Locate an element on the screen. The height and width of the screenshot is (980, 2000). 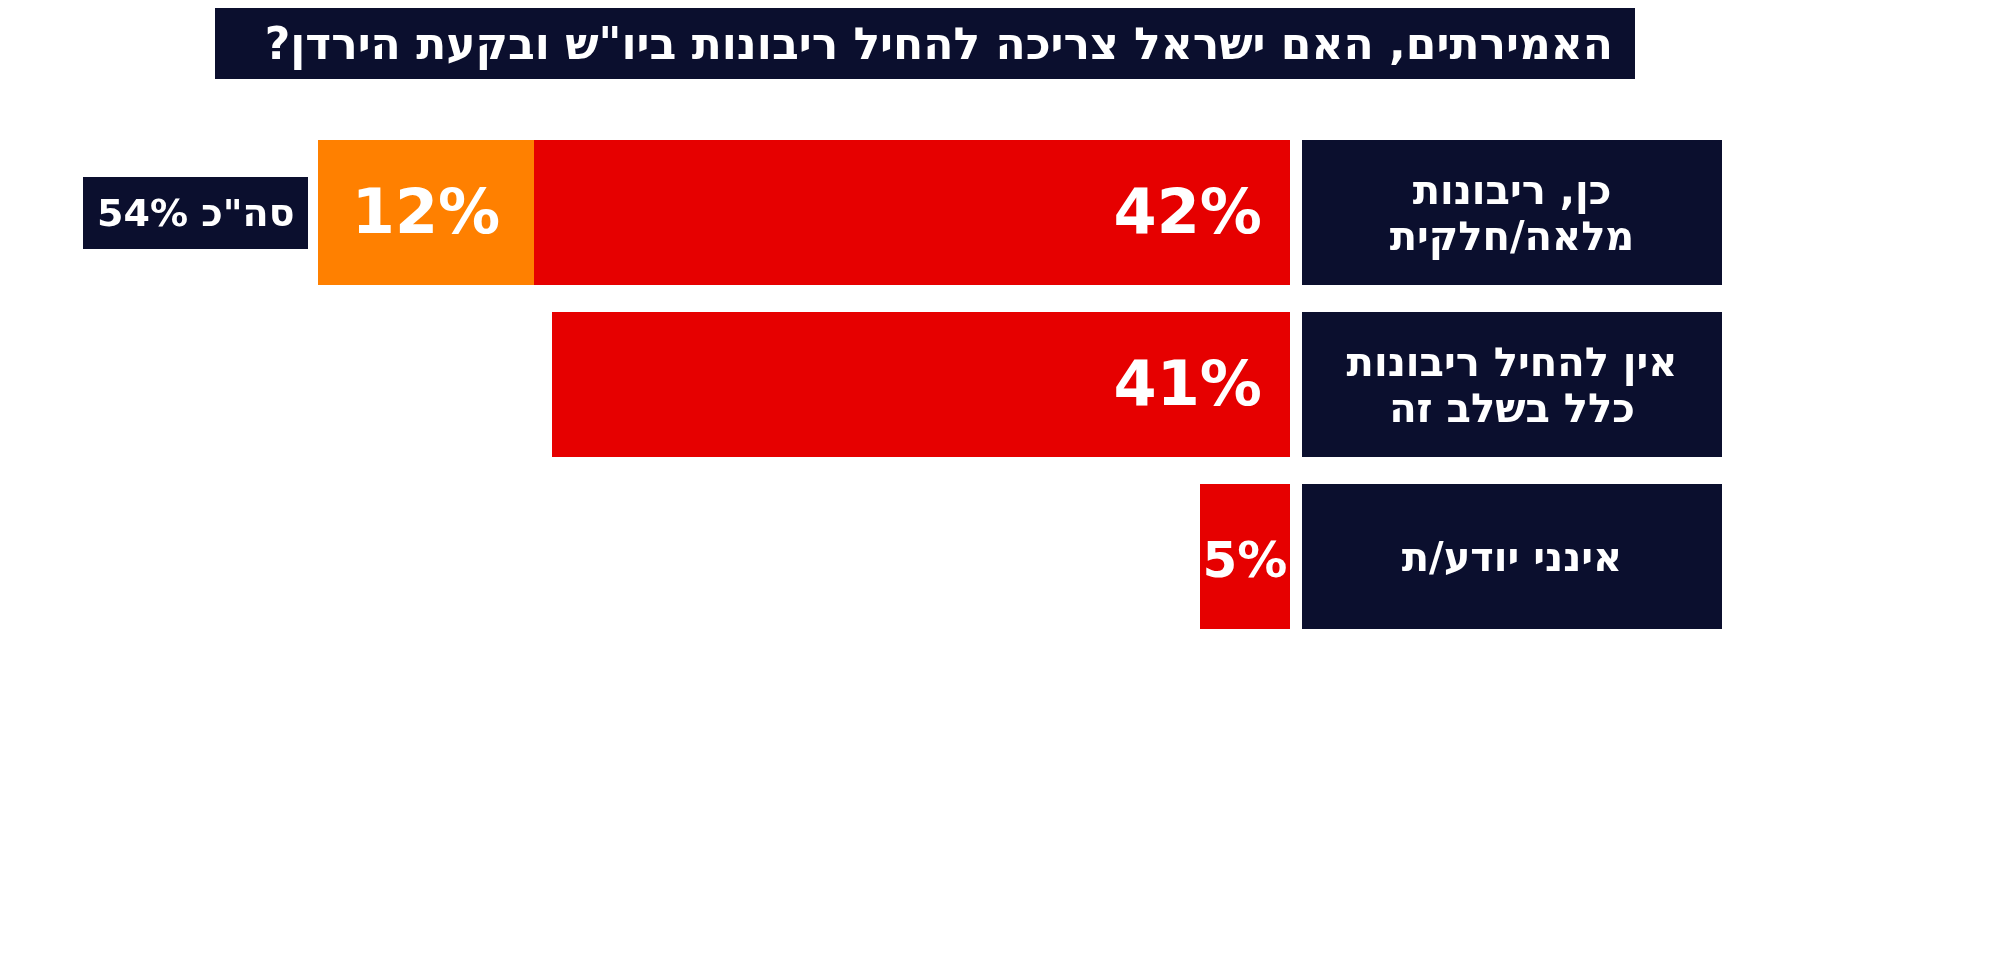
data-label: 5% is located at coordinates (1245, 559).